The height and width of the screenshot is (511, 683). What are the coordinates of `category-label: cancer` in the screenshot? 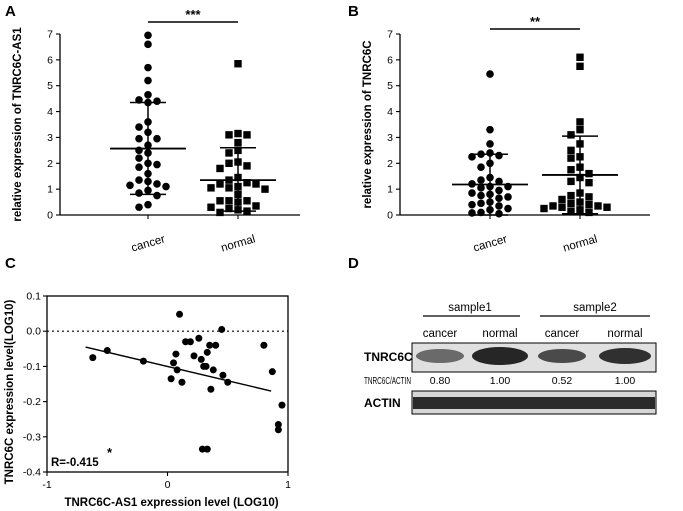 It's located at (148, 243).